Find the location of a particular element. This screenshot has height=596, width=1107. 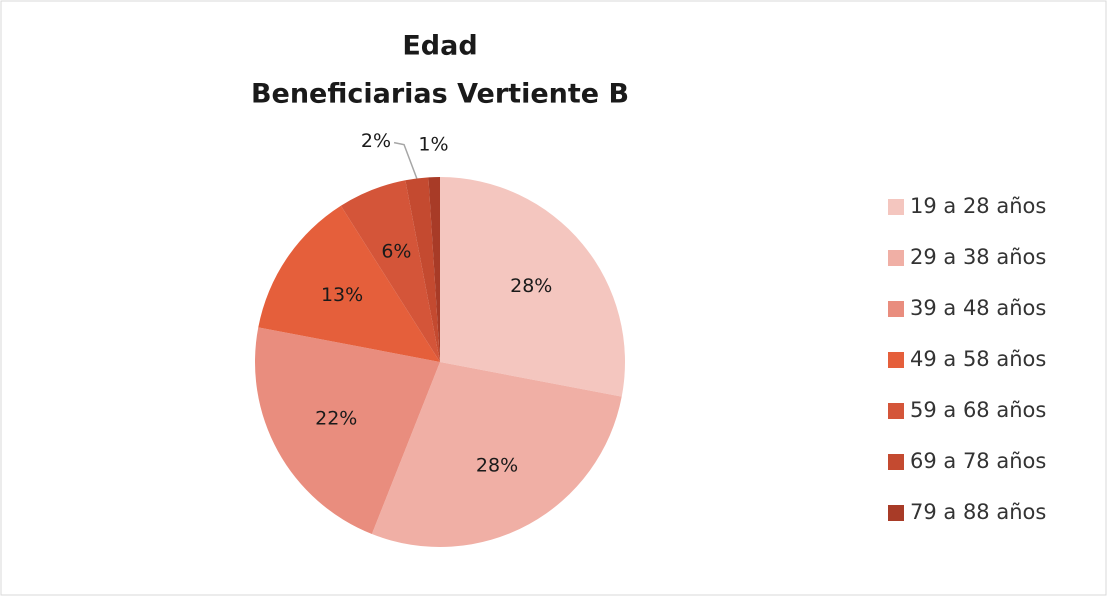

data-label: 22% is located at coordinates (336, 419).